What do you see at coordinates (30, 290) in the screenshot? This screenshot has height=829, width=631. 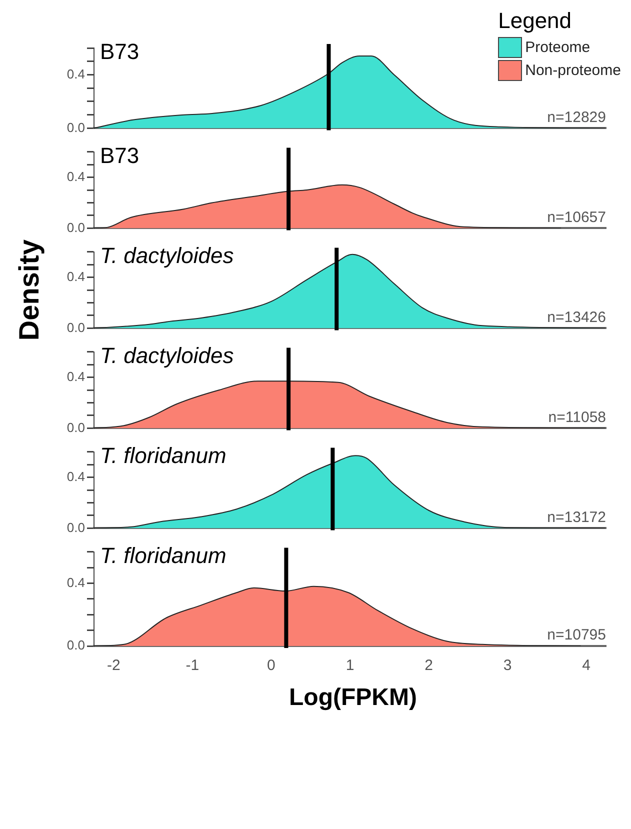 I see `y-axis-title: Density` at bounding box center [30, 290].